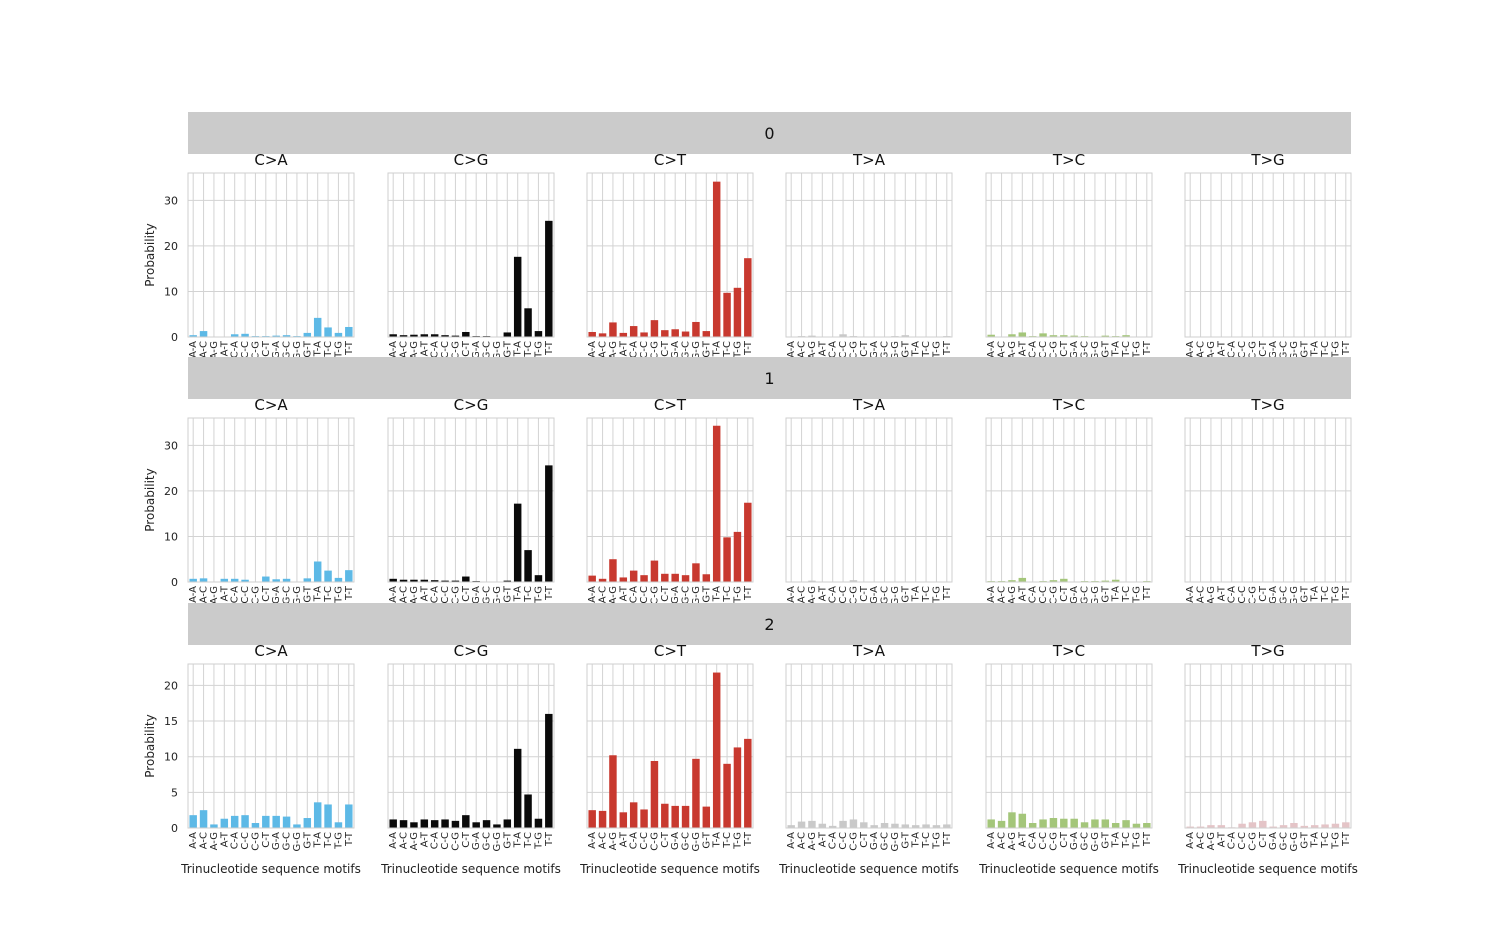  Describe the element at coordinates (991, 335) in the screenshot. I see `bar-T>C-A-A` at that location.